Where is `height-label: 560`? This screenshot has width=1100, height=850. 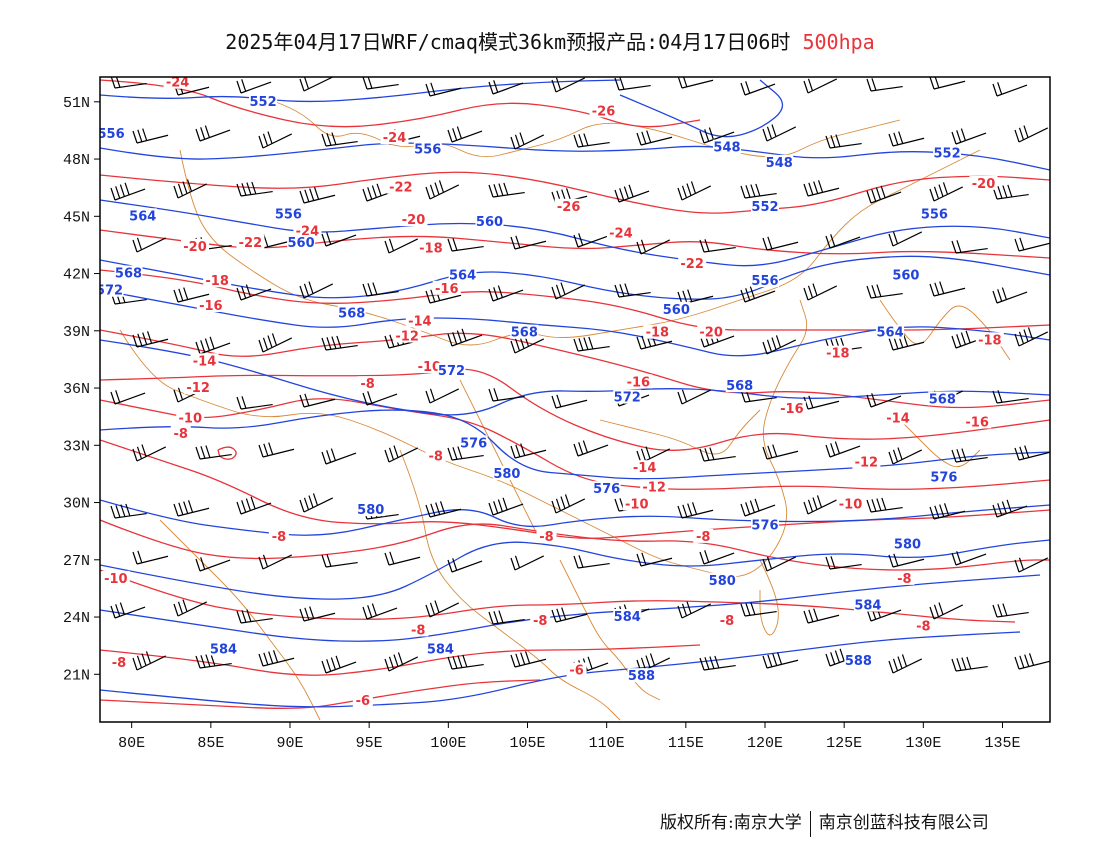
height-label: 560 is located at coordinates (489, 222).